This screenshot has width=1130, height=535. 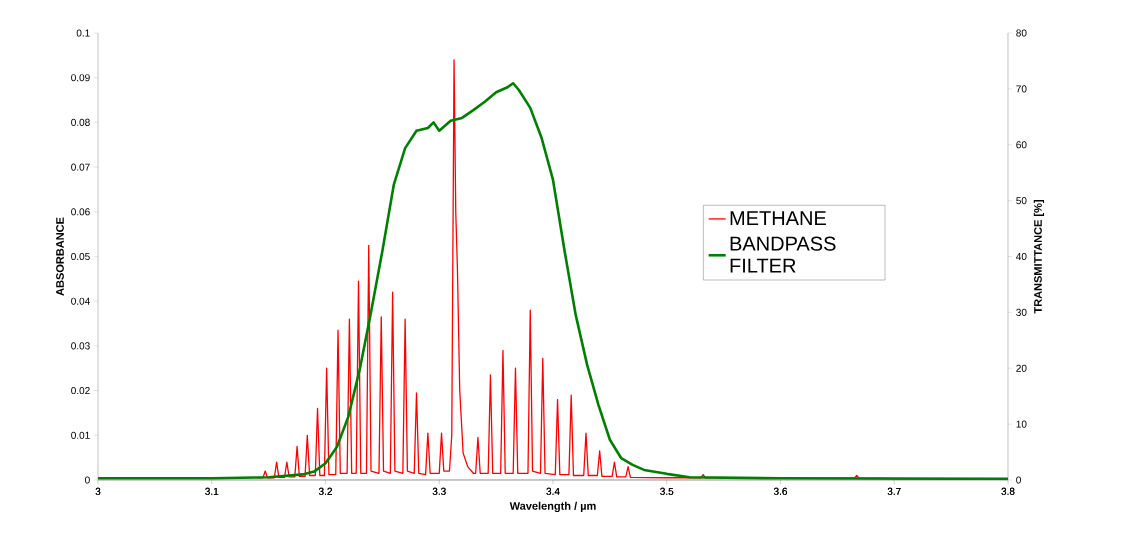 What do you see at coordinates (667, 491) in the screenshot?
I see `x-tick-label: 3.5` at bounding box center [667, 491].